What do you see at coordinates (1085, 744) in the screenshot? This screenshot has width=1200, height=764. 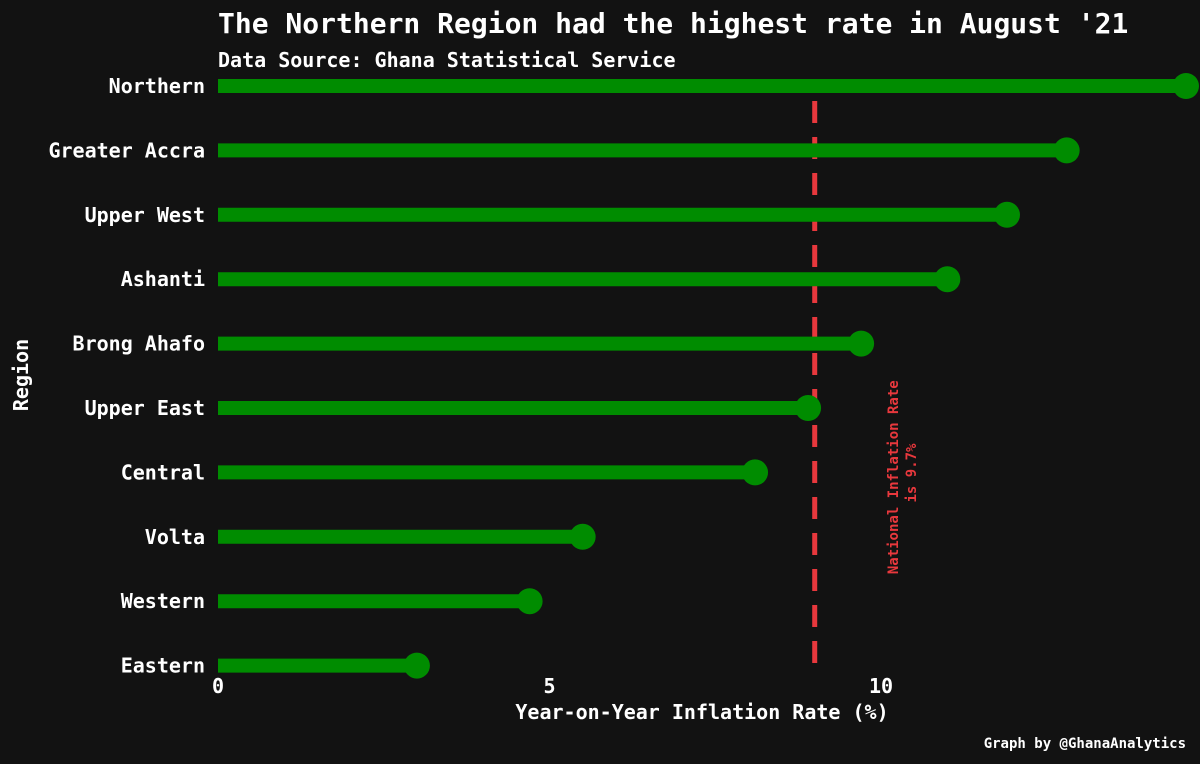 I see `credit-text: Graph by @GhanaAnalytics` at bounding box center [1085, 744].